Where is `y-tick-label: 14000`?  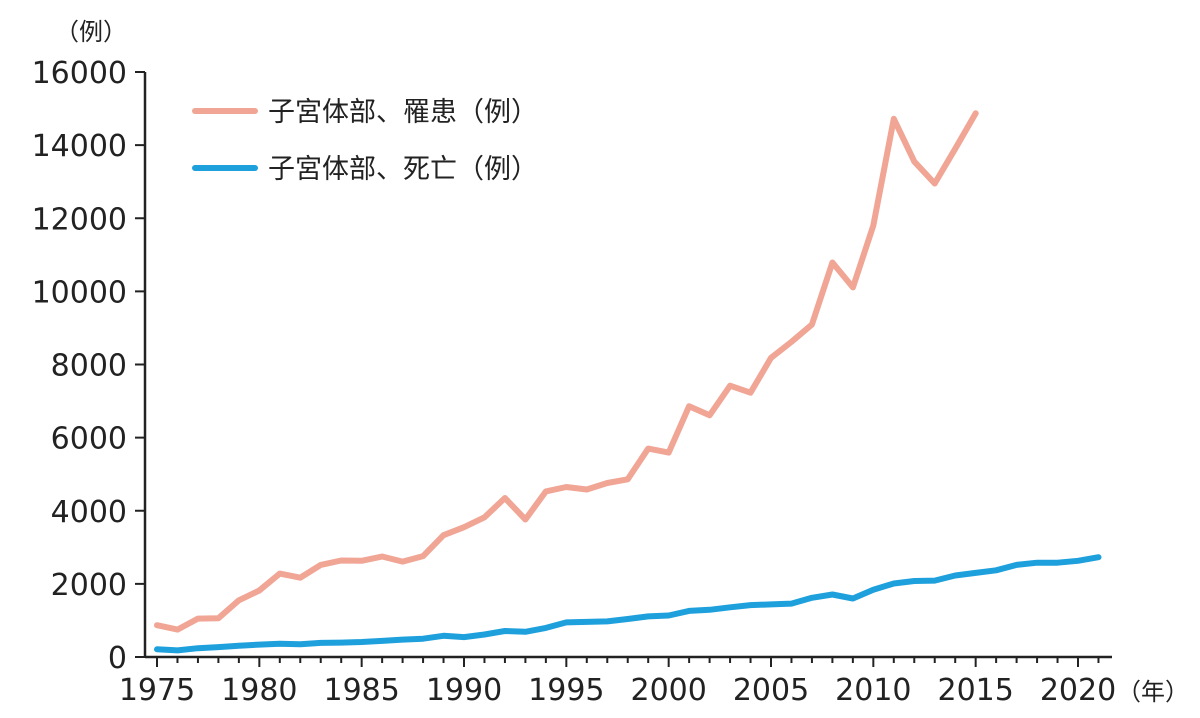 y-tick-label: 14000 is located at coordinates (79, 146).